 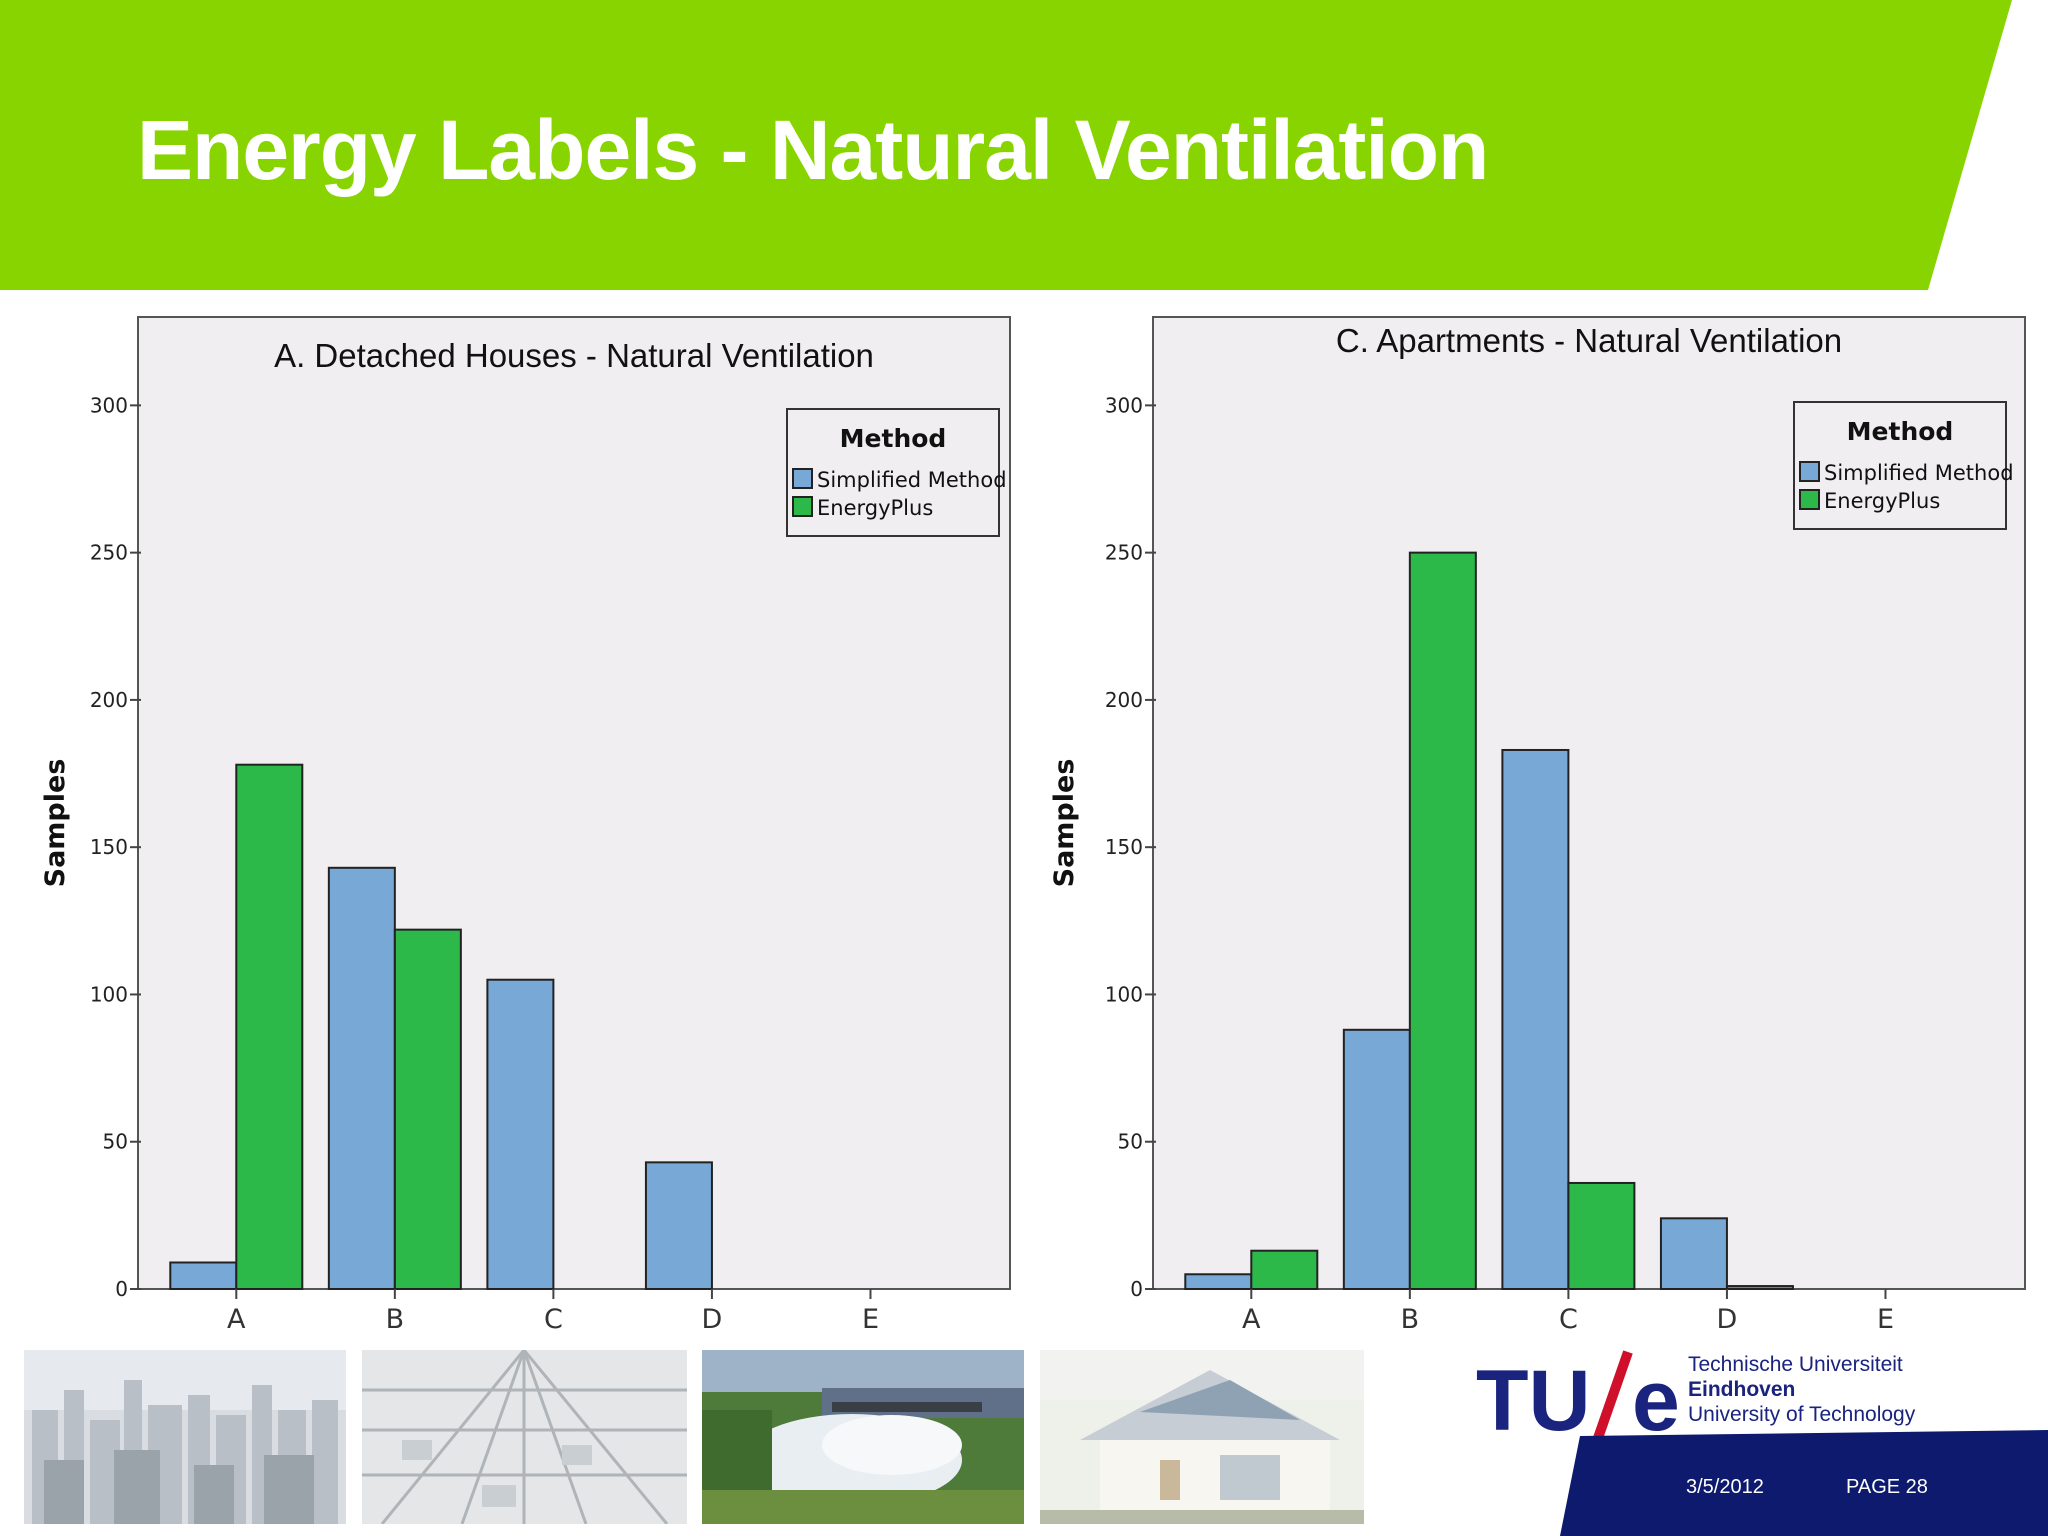 What do you see at coordinates (1202, 1437) in the screenshot?
I see `solar-house-photo` at bounding box center [1202, 1437].